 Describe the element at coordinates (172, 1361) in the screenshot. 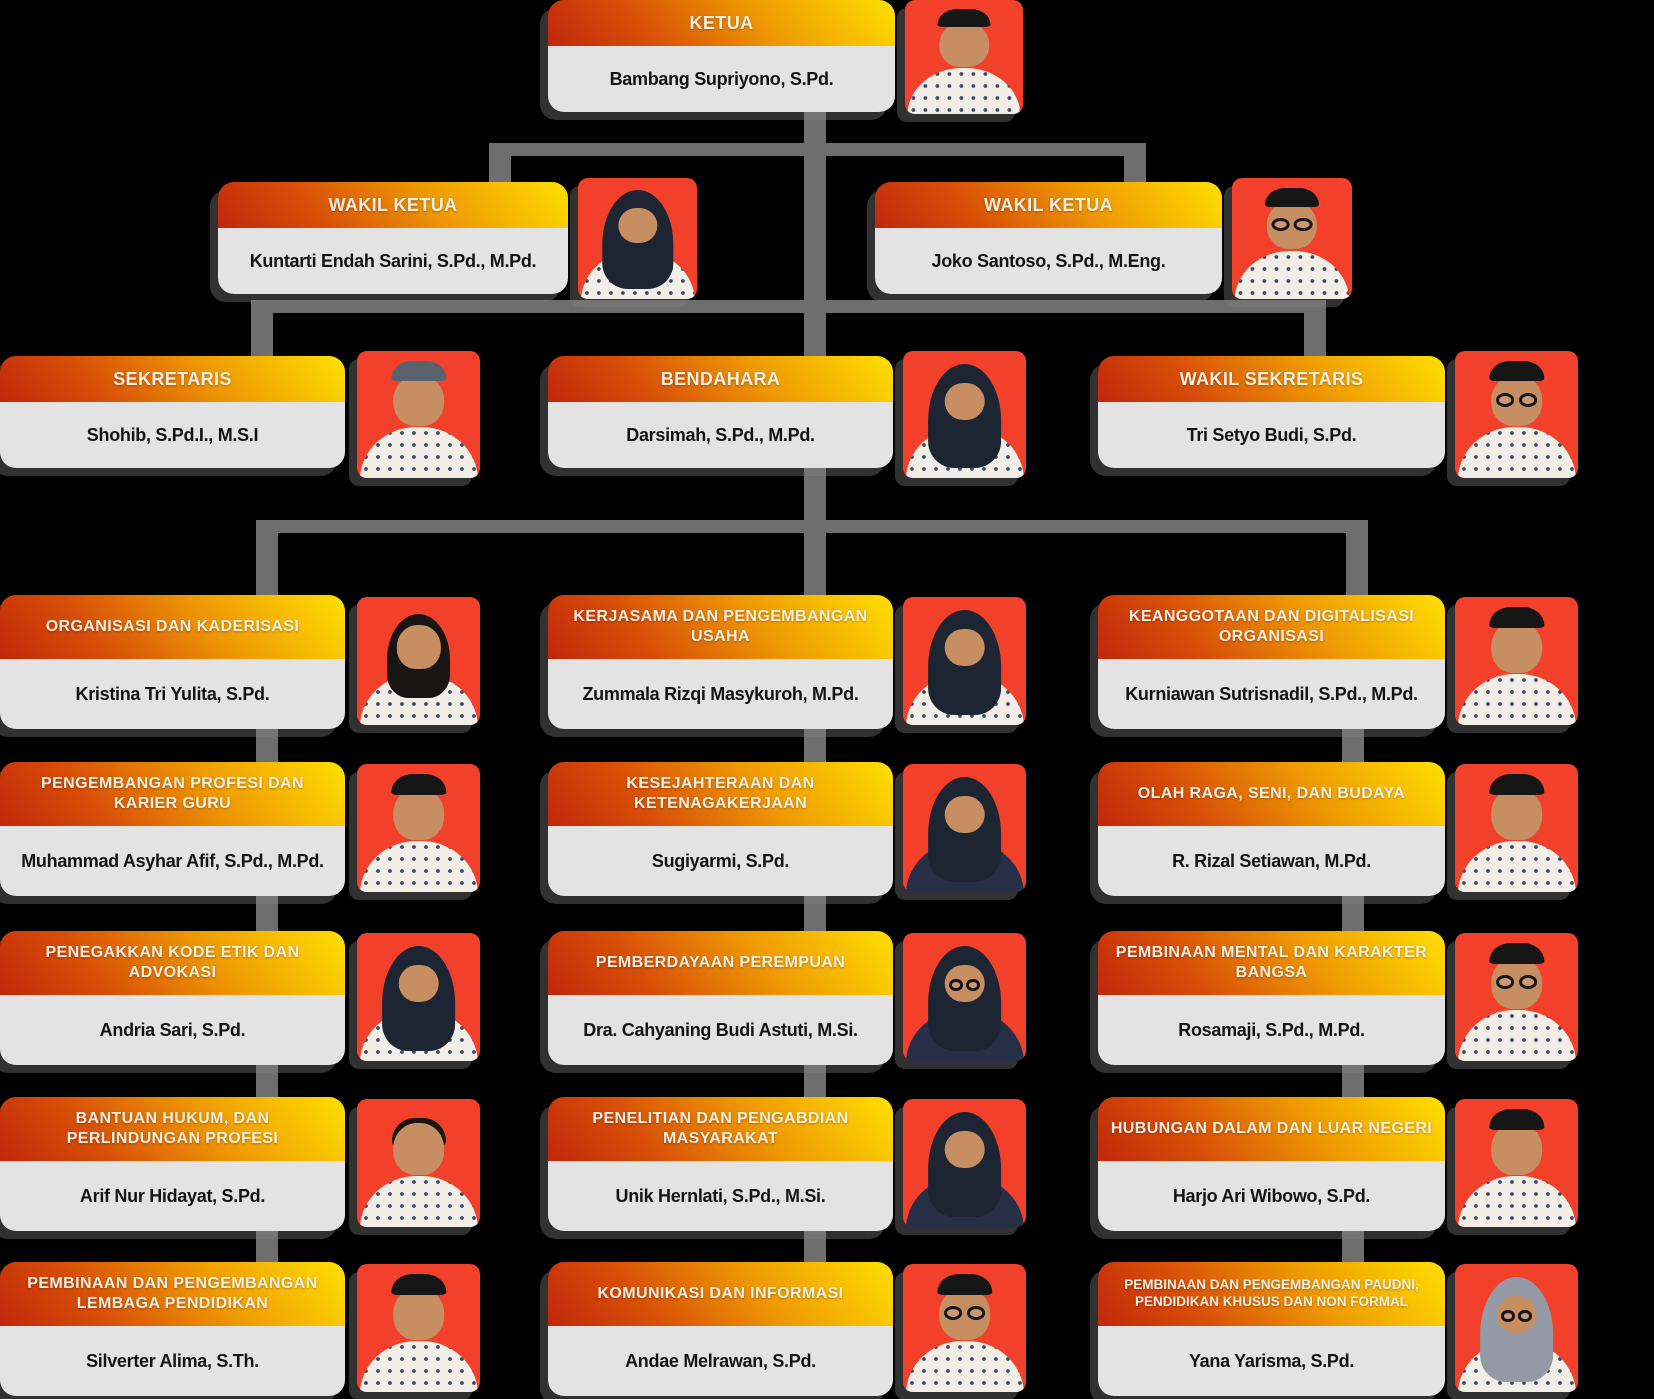

I see `member-name: Silverter Alima, S.Th.` at that location.